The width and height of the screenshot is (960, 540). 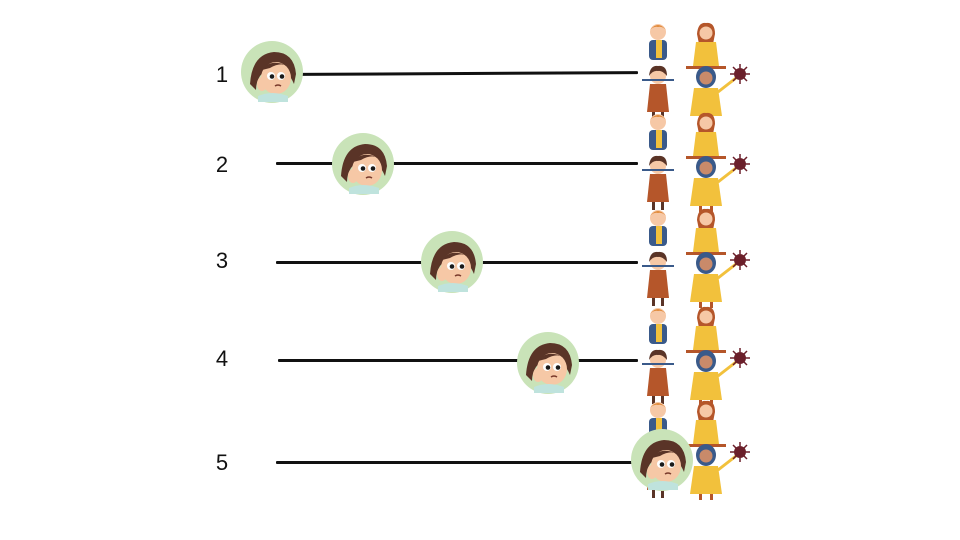 What do you see at coordinates (222, 462) in the screenshot?
I see `row-number: 5` at bounding box center [222, 462].